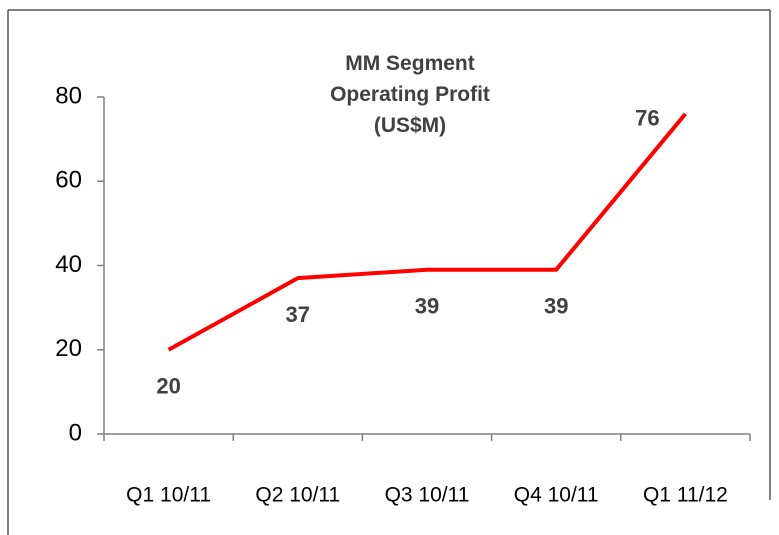  What do you see at coordinates (68, 348) in the screenshot?
I see `y-tick-label: 20` at bounding box center [68, 348].